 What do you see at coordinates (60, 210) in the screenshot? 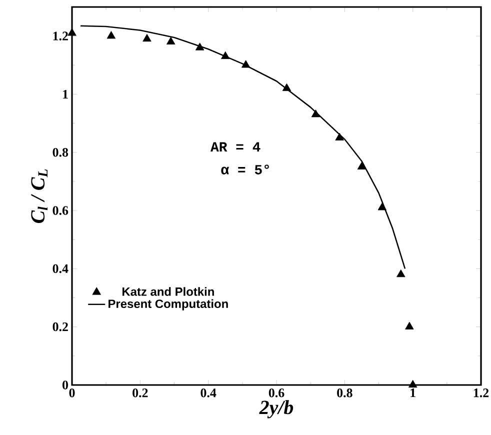
I see `y-tick-label: 0.6` at bounding box center [60, 210].